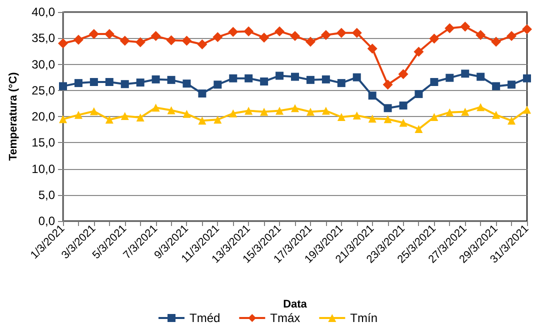 The height and width of the screenshot is (331, 535). What do you see at coordinates (364, 318) in the screenshot?
I see `legend-label: Tmín` at bounding box center [364, 318].